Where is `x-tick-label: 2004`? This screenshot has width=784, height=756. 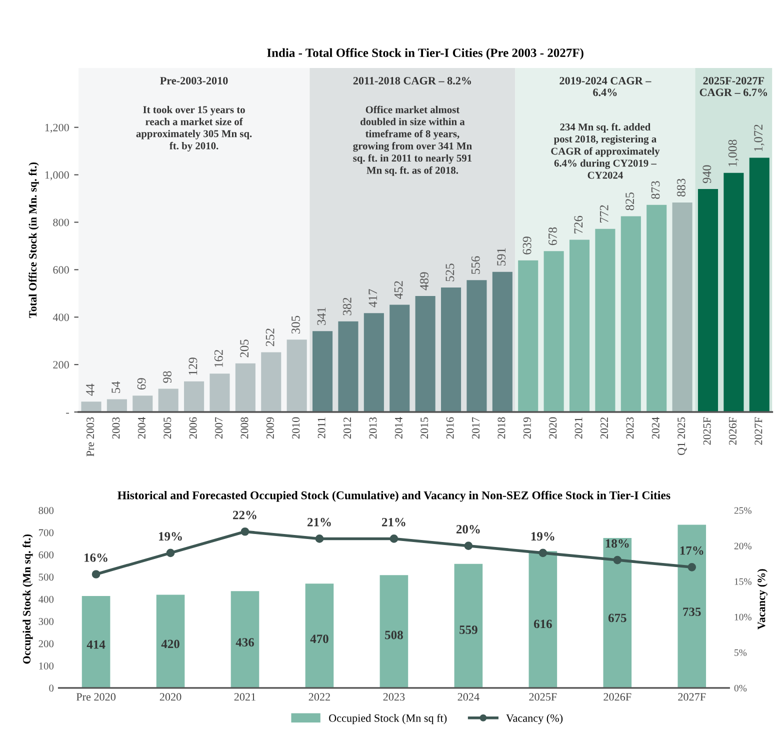
x-tick-label: 2004 is located at coordinates (142, 428).